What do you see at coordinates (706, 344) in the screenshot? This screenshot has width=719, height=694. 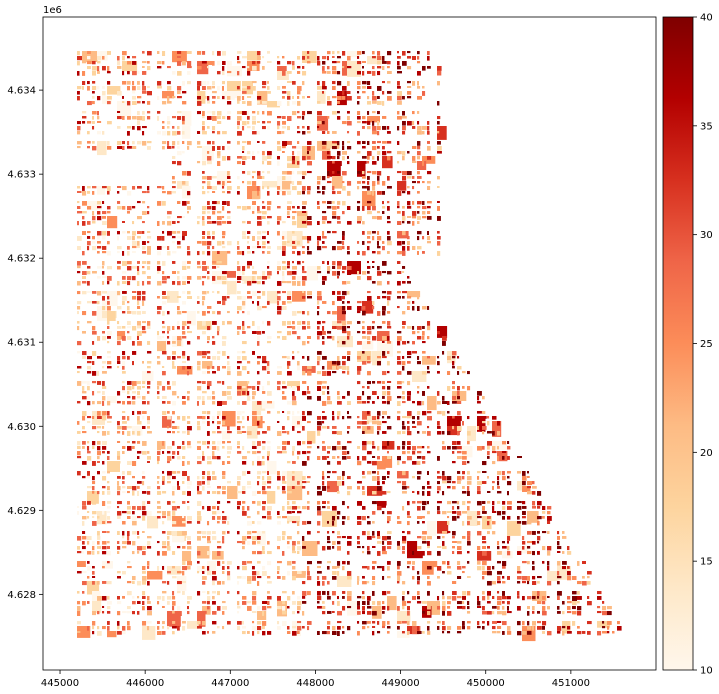 I see `colorbar-tick-label: 25` at bounding box center [706, 344].